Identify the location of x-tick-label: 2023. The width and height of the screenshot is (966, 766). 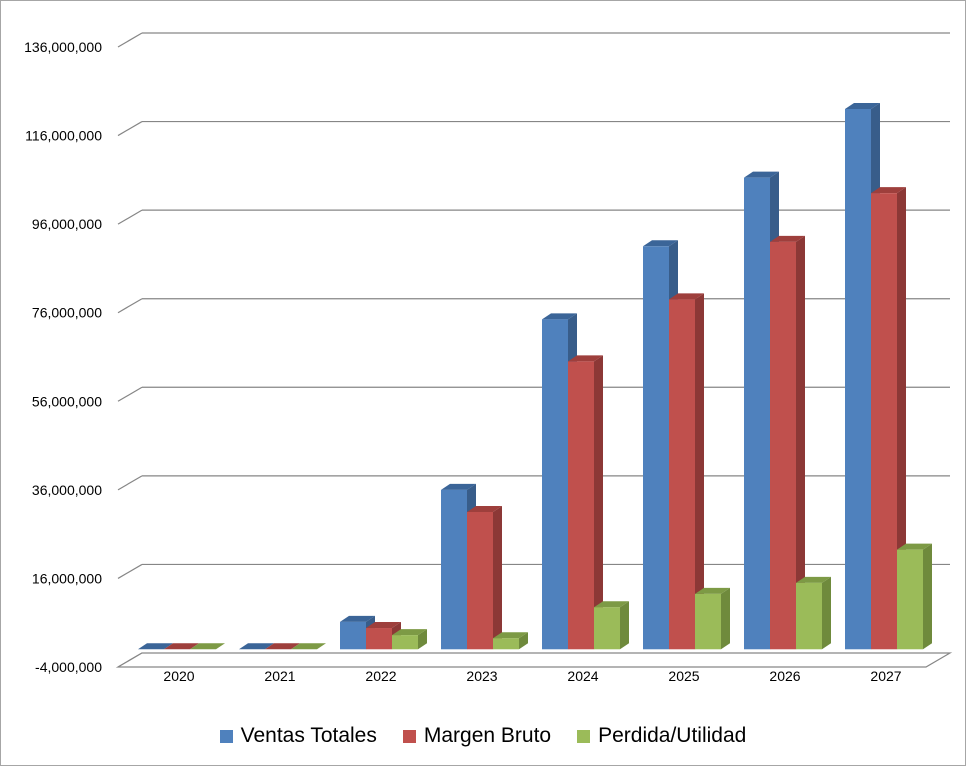
(481, 676).